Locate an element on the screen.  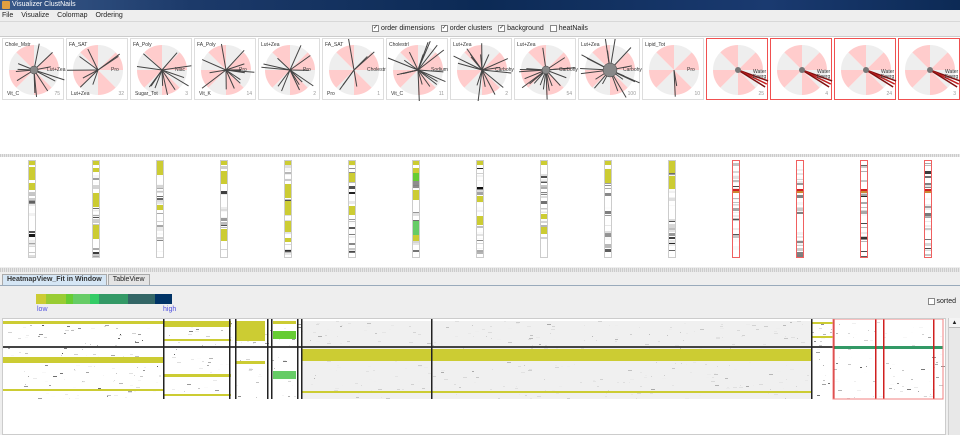
option-order-clusters: ✓order clusters is located at coordinates (466, 28).